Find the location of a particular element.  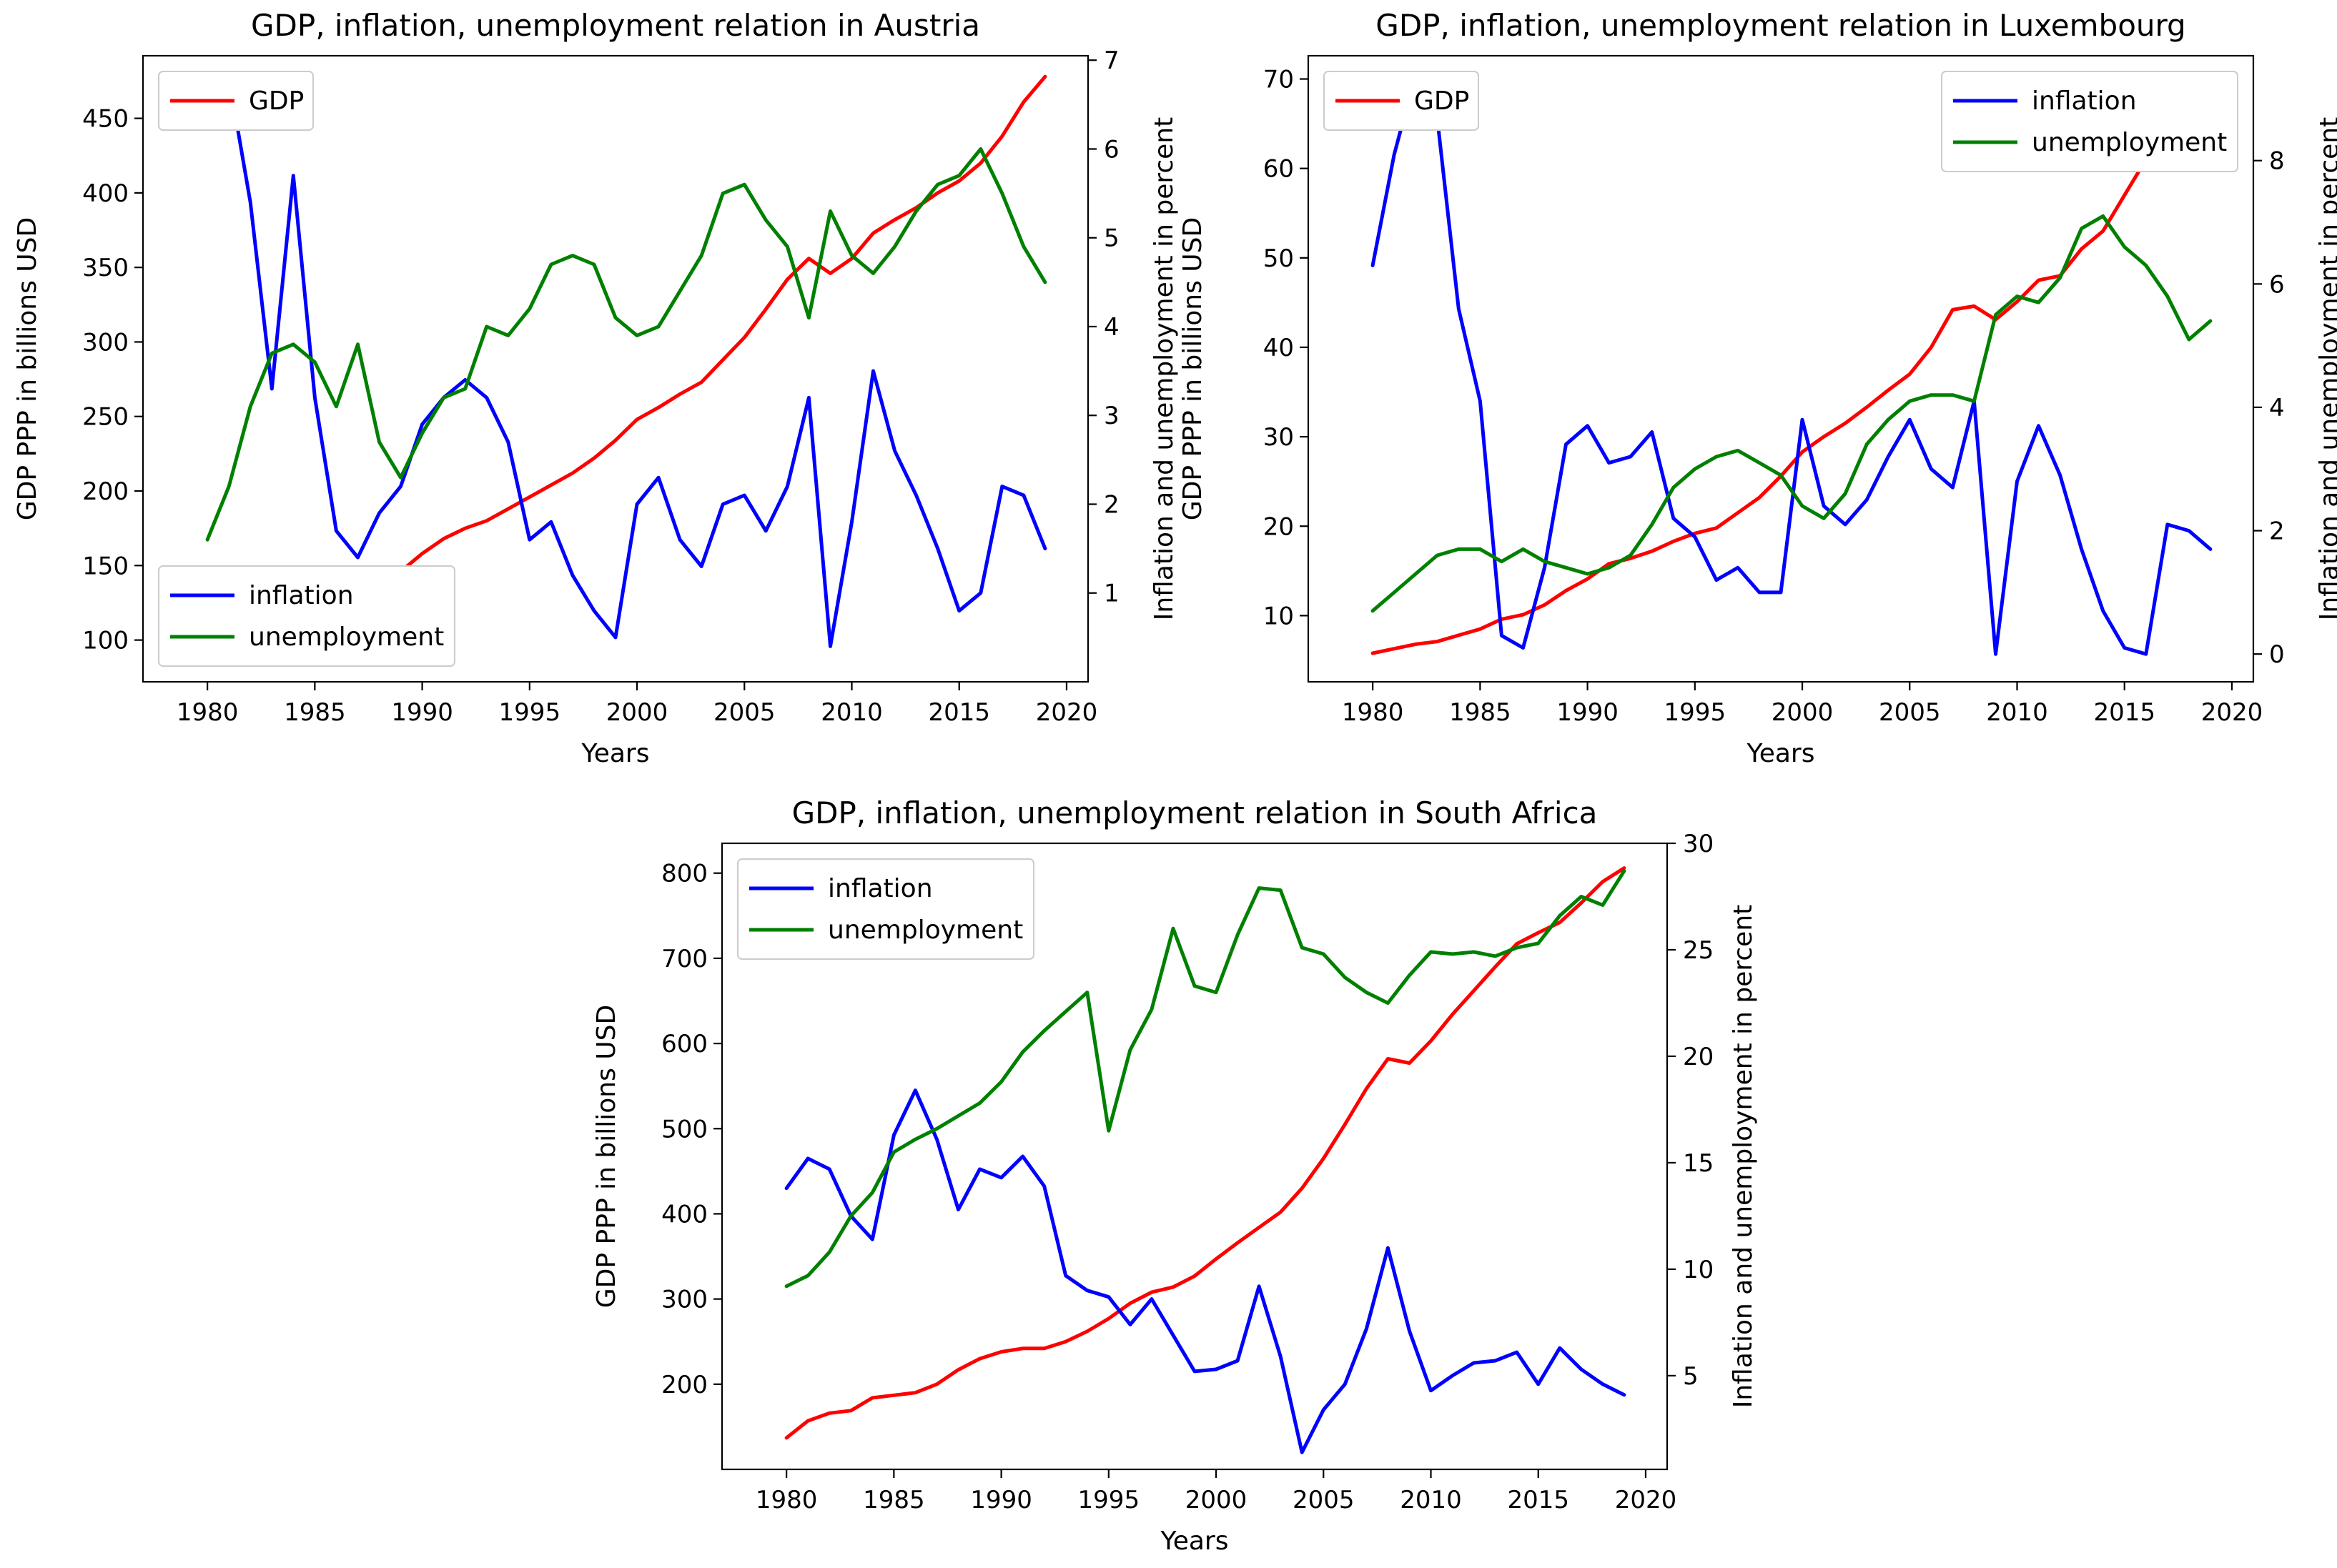

y-tick-label-right: 0 is located at coordinates (2277, 654).